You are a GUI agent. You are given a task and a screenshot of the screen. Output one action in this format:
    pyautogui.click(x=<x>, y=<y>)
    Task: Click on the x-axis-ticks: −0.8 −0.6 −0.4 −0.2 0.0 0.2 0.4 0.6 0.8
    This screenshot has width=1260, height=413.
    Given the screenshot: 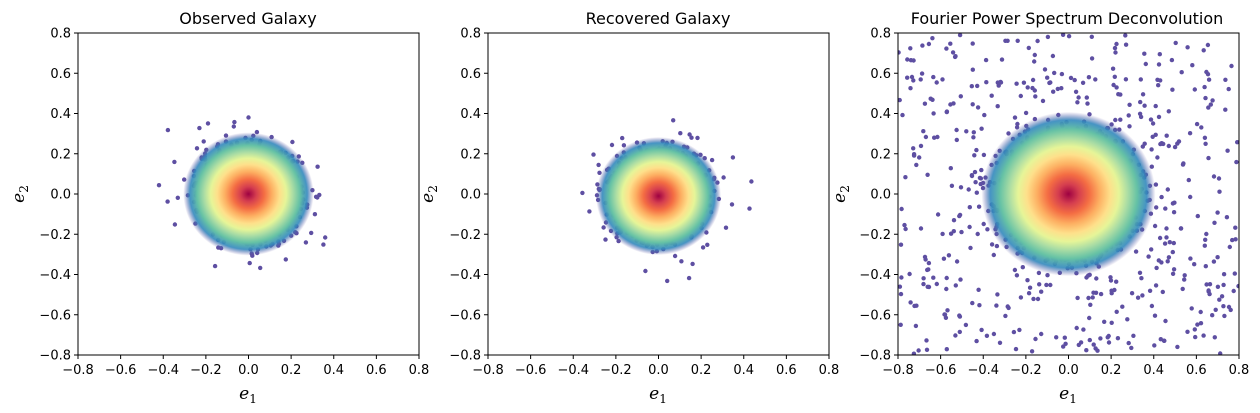 What is the action you would take?
    pyautogui.click(x=245, y=366)
    